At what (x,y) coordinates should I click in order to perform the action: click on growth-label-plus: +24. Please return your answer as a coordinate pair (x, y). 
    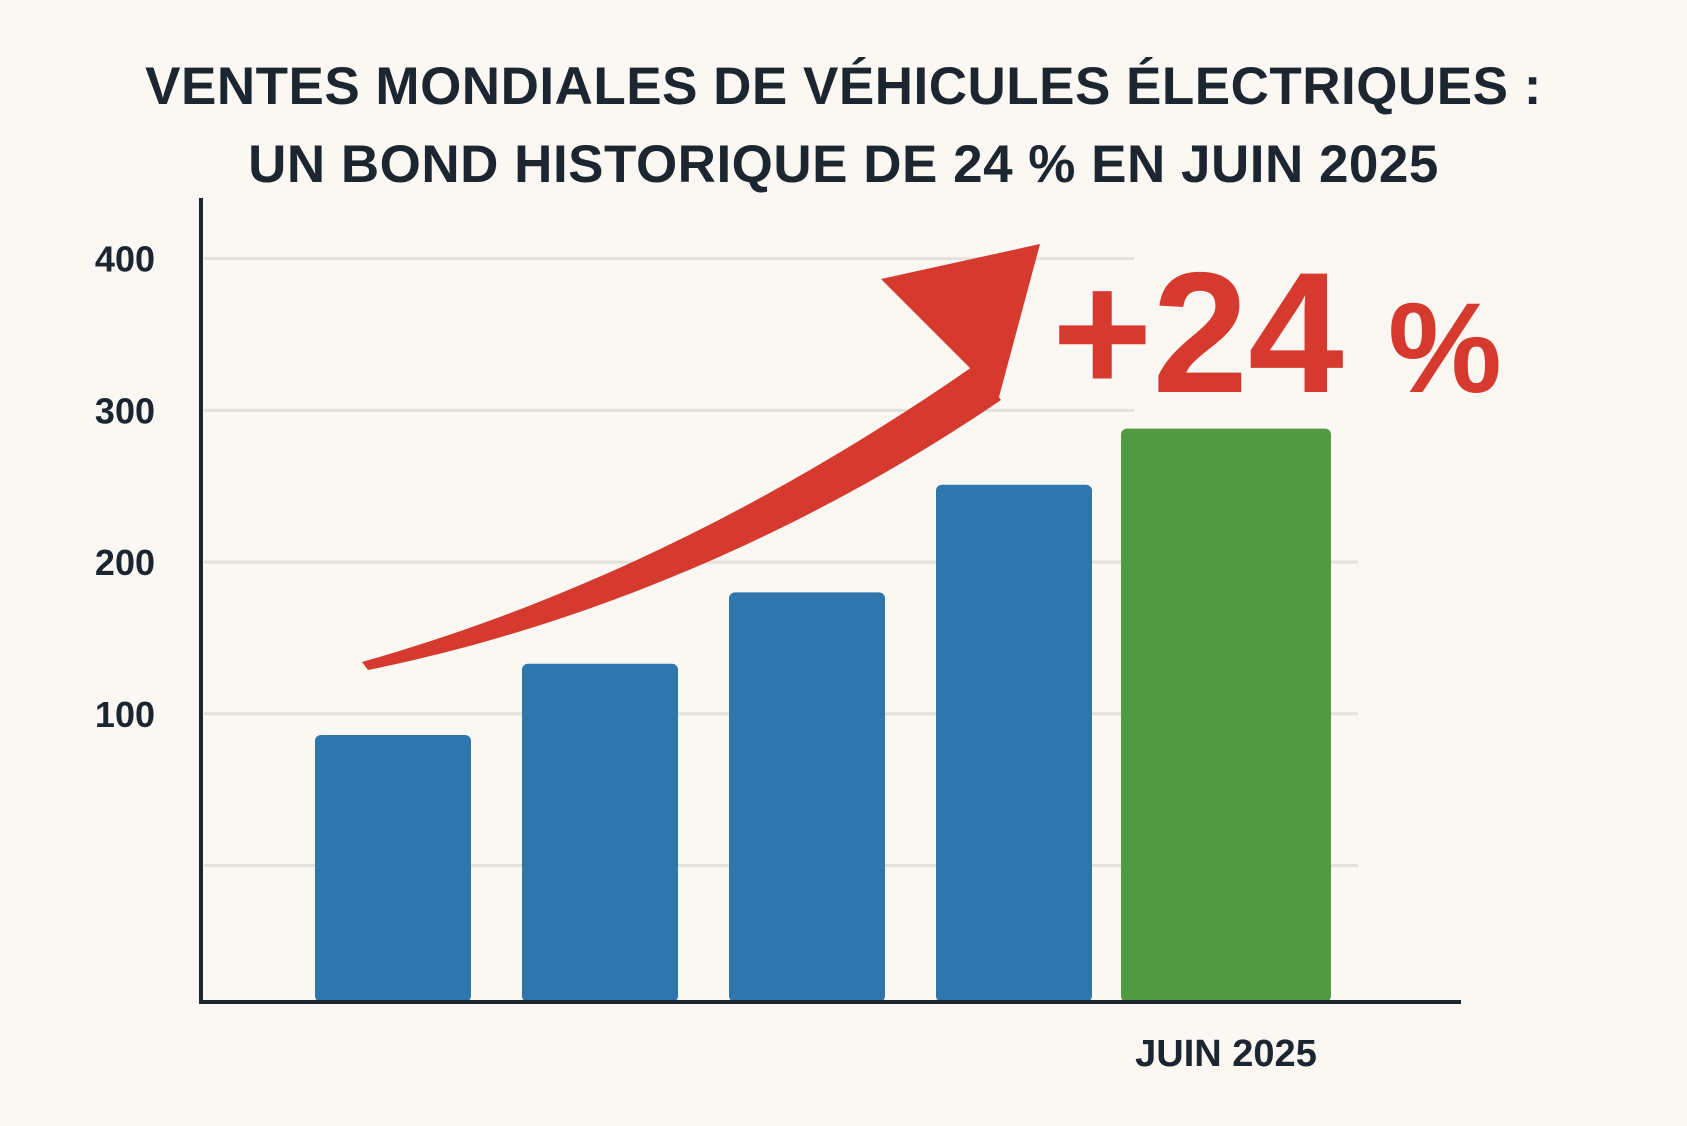
    Looking at the image, I should click on (1198, 333).